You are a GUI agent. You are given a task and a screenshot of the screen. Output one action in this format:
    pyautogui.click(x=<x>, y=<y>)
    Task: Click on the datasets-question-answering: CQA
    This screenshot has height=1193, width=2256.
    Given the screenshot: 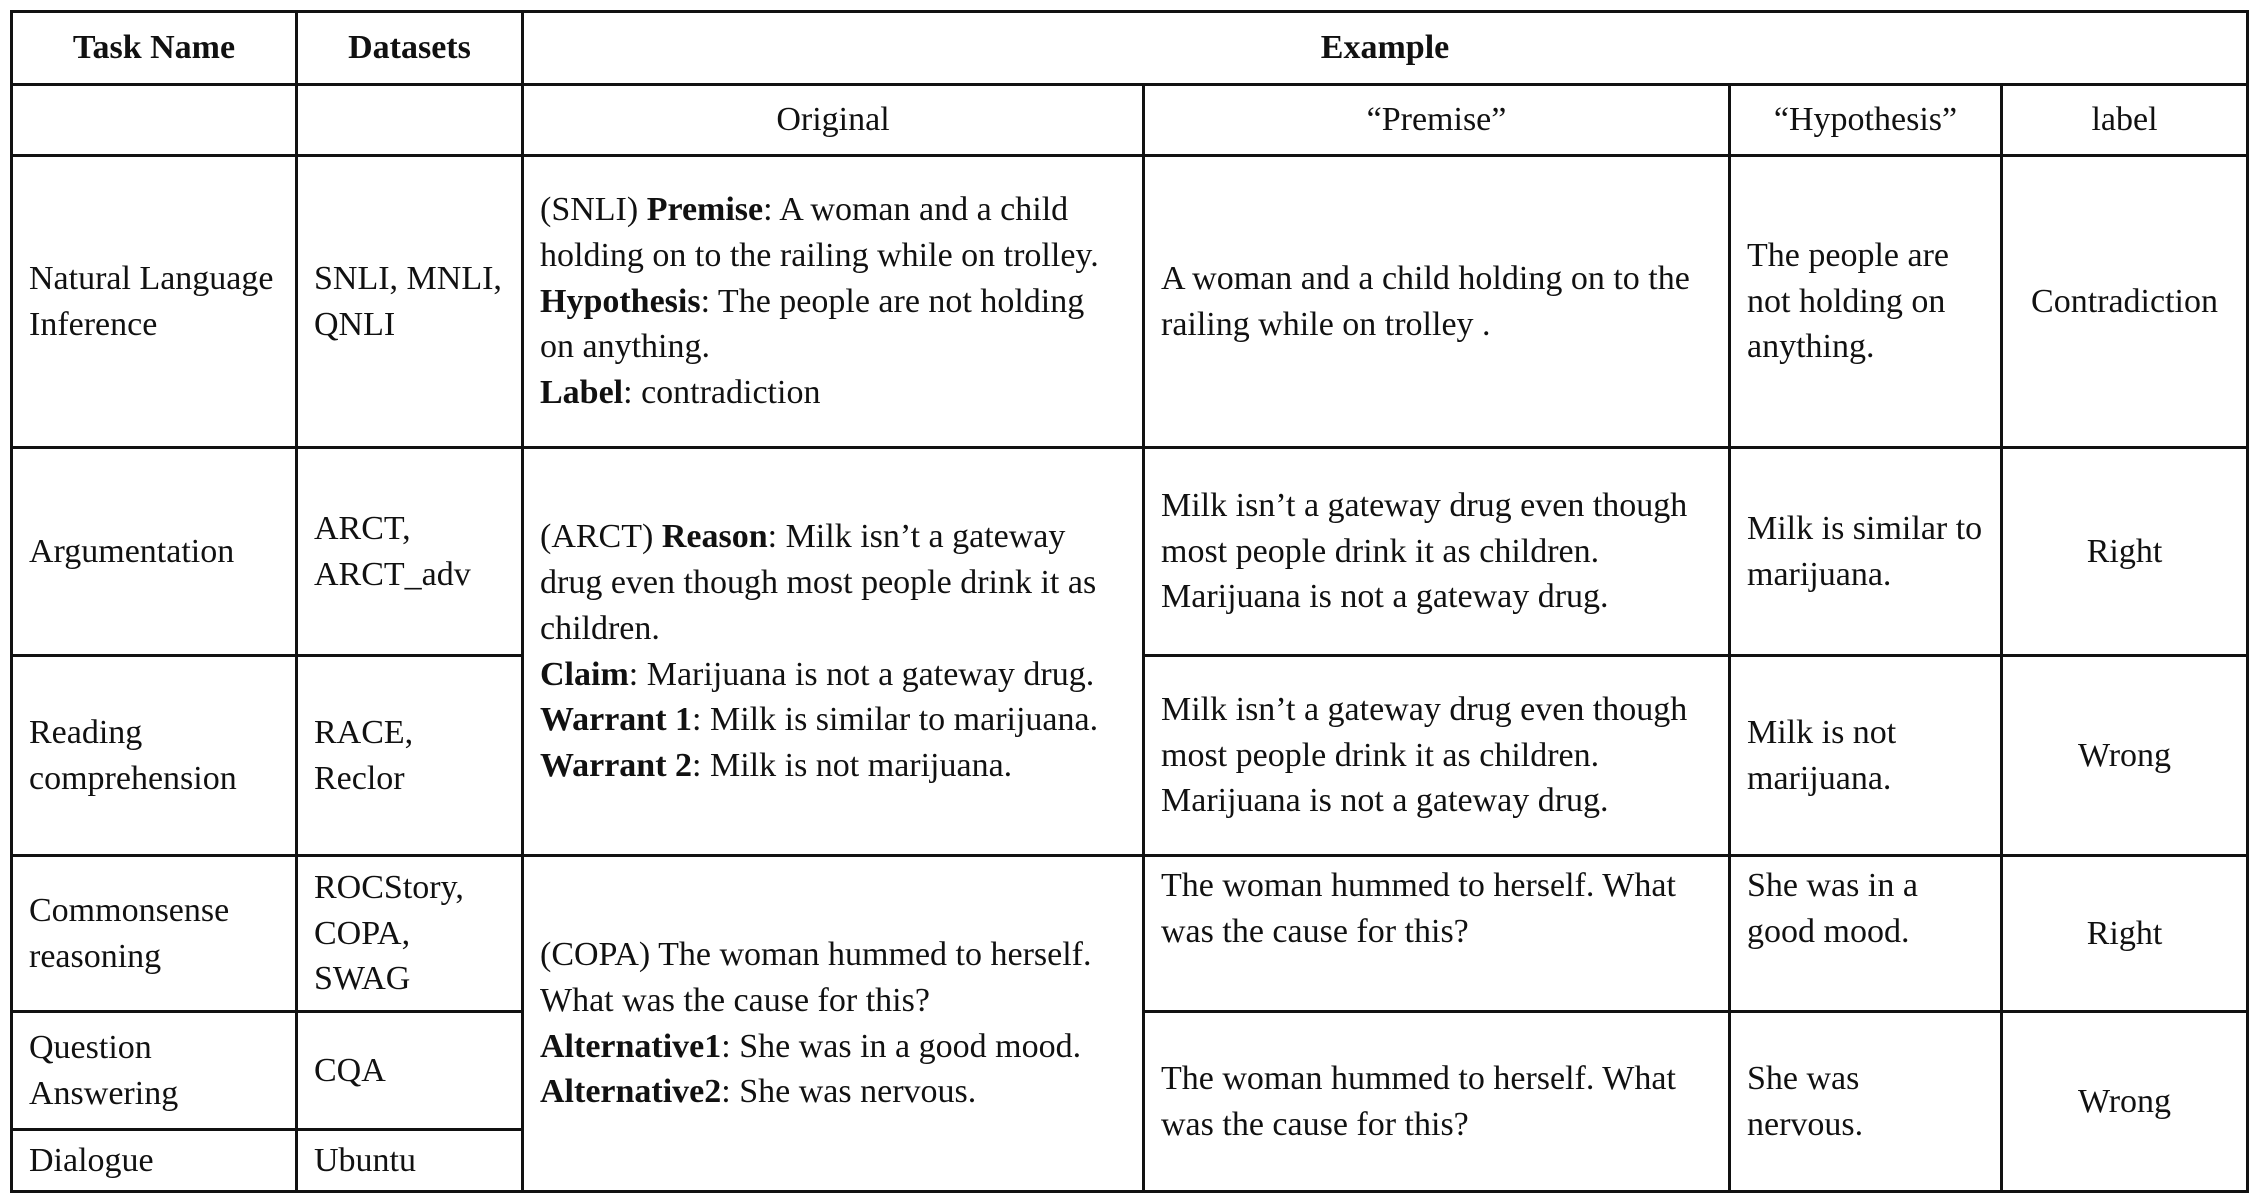 What is the action you would take?
    pyautogui.click(x=409, y=1070)
    